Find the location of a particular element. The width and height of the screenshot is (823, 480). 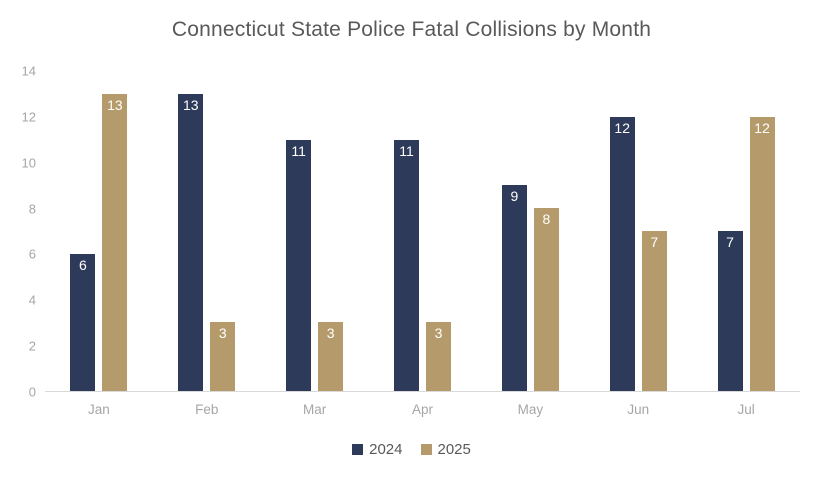

legend-item-2025: 2025 is located at coordinates (445, 449).